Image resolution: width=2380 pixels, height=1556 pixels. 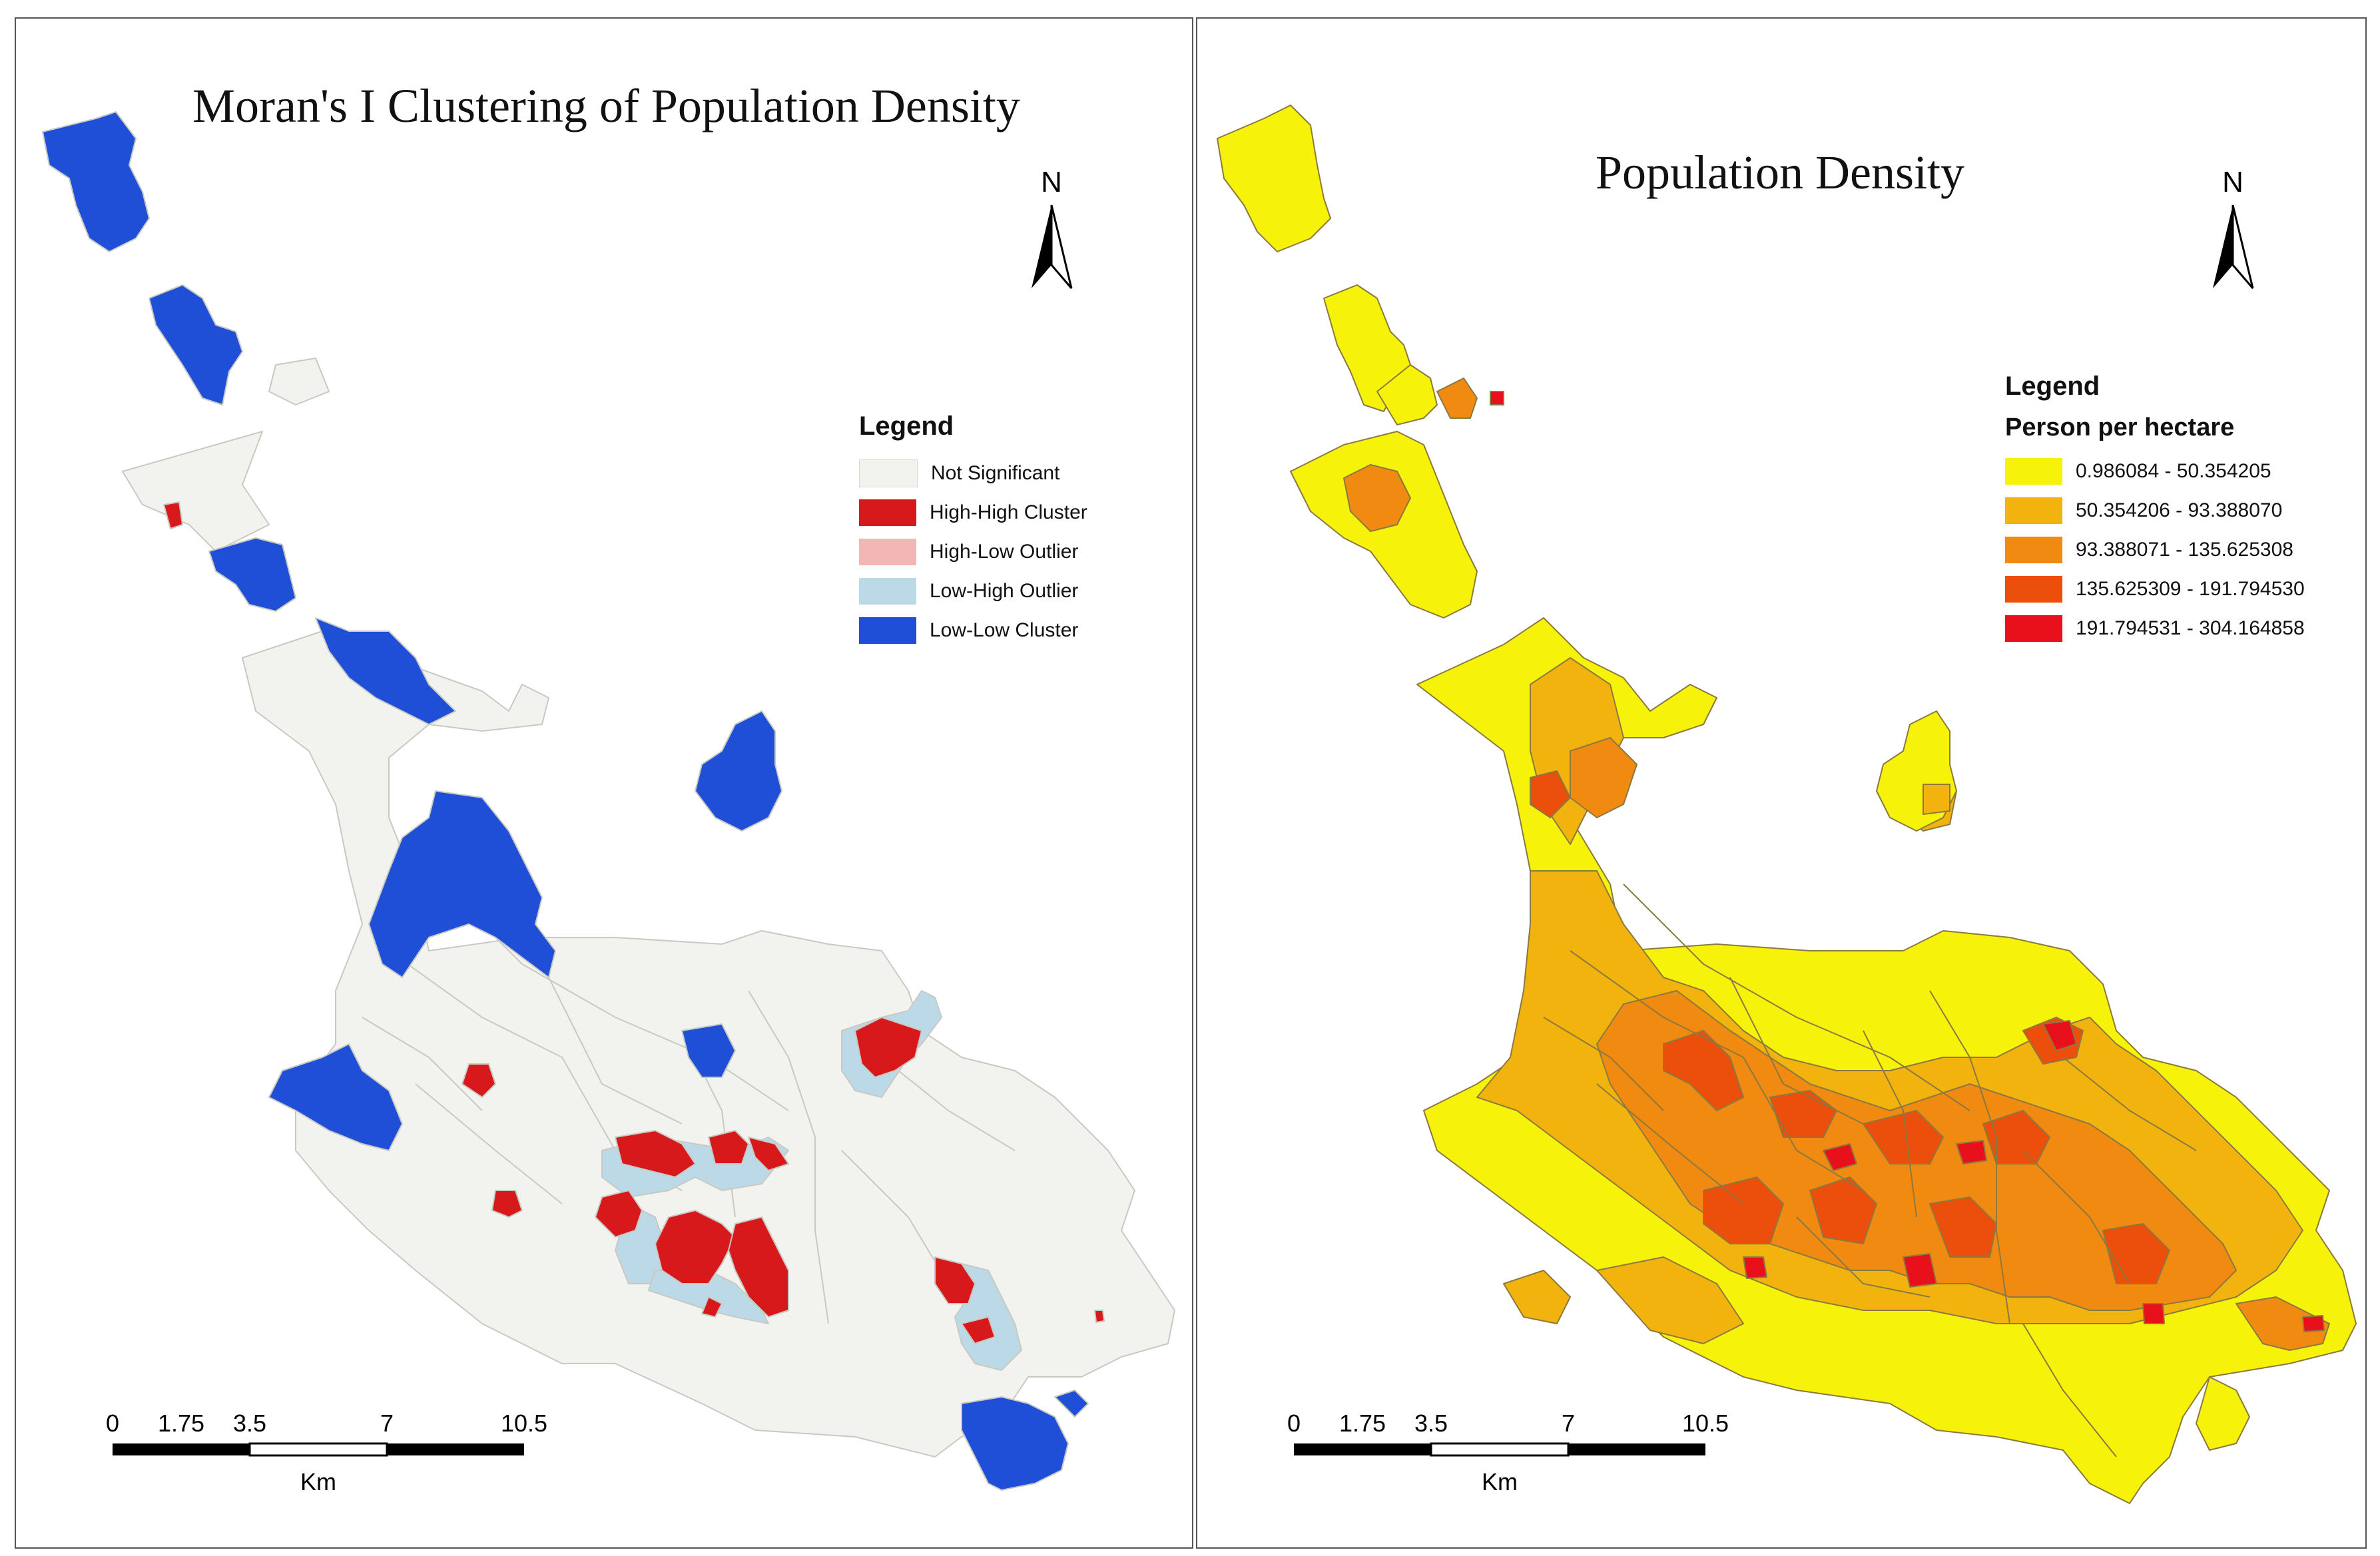 I want to click on legend-label: 93.388071 - 135.625308, so click(x=2184, y=549).